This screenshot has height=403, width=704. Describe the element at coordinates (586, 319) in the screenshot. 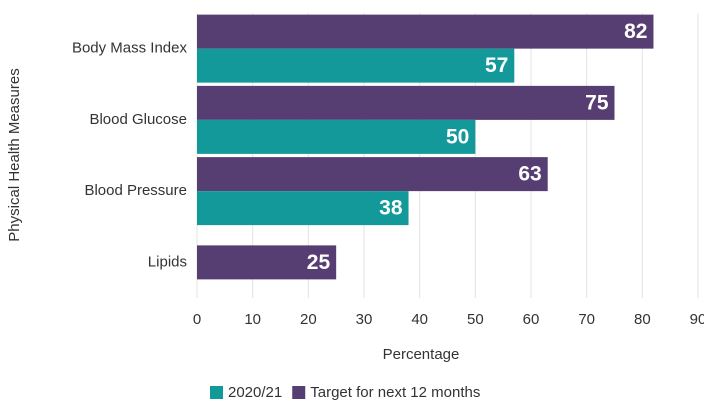

I see `x-tick-label: 70` at that location.